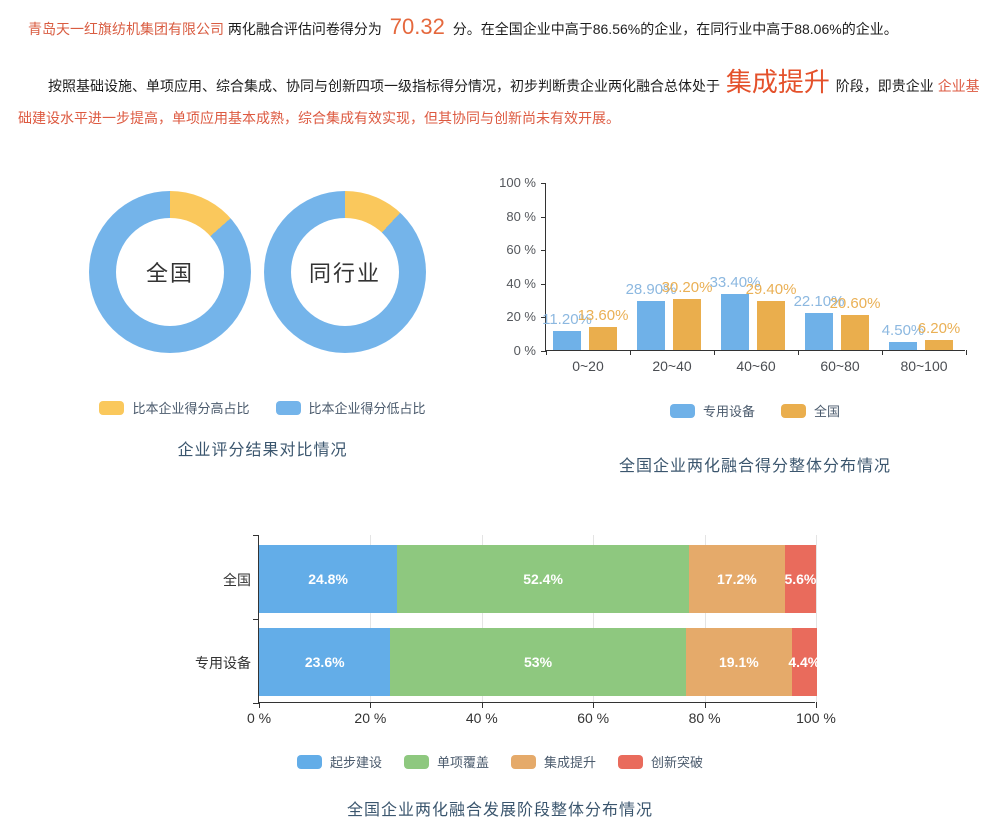 The height and width of the screenshot is (829, 995). Describe the element at coordinates (939, 344) in the screenshot. I see `bar-全国-80~100` at that location.